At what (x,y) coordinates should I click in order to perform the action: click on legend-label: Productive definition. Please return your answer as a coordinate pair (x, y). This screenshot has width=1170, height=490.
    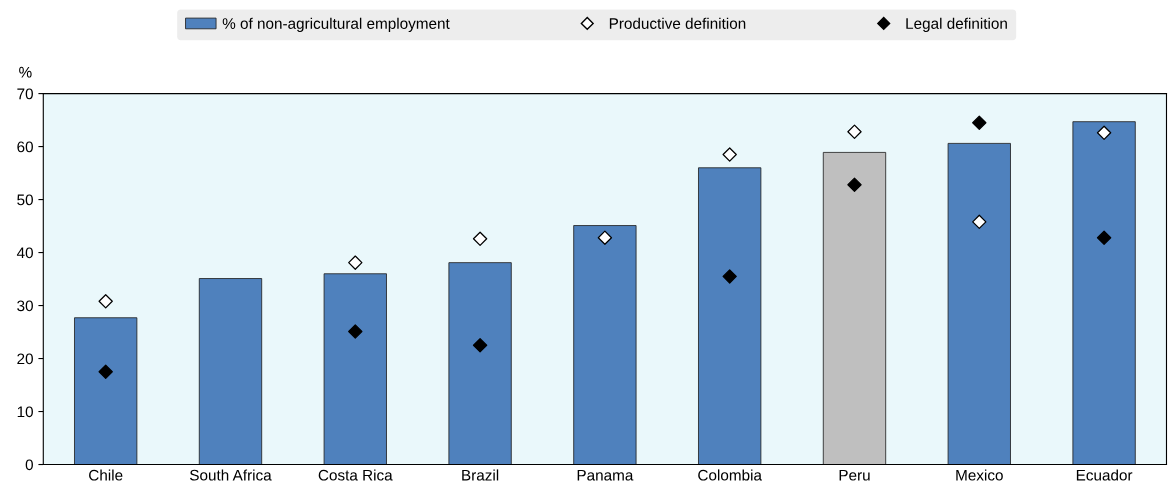
    Looking at the image, I should click on (677, 23).